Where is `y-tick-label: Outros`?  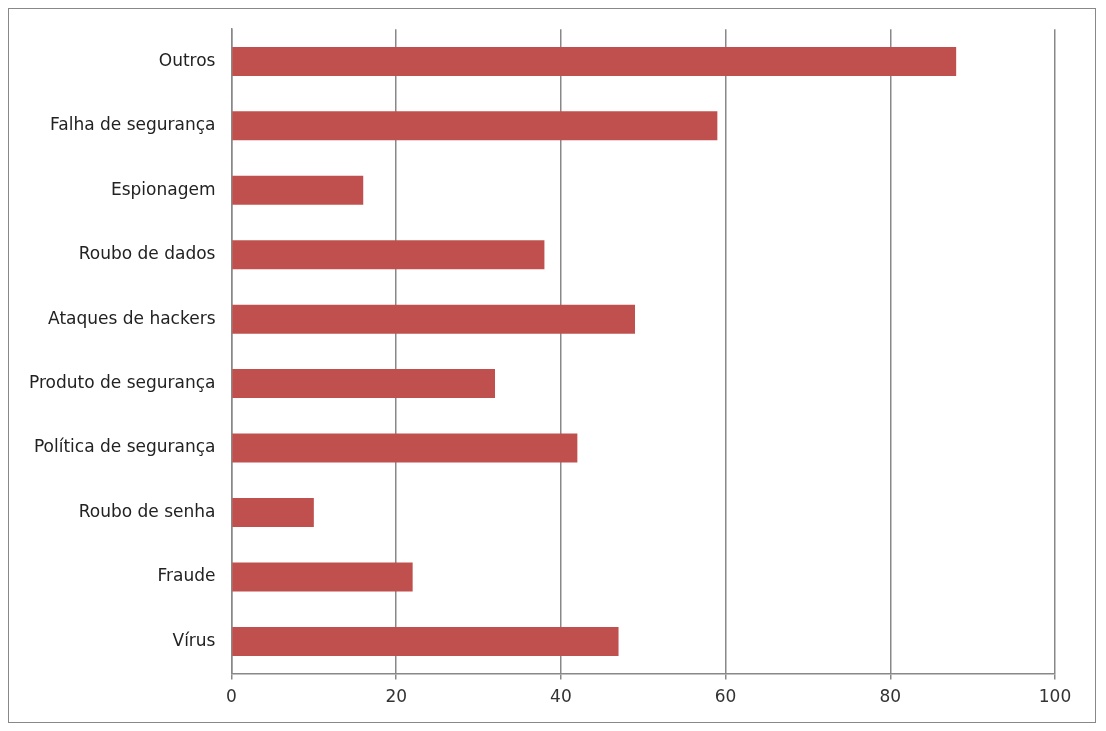 y-tick-label: Outros is located at coordinates (187, 59).